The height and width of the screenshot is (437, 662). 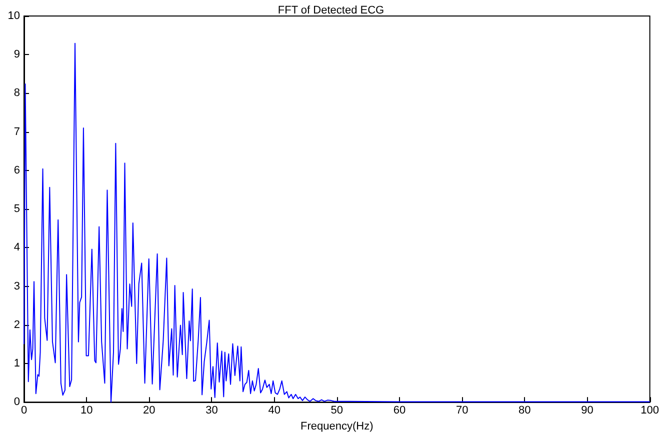 What do you see at coordinates (337, 426) in the screenshot?
I see `x-axis-title: Frequency(Hz)` at bounding box center [337, 426].